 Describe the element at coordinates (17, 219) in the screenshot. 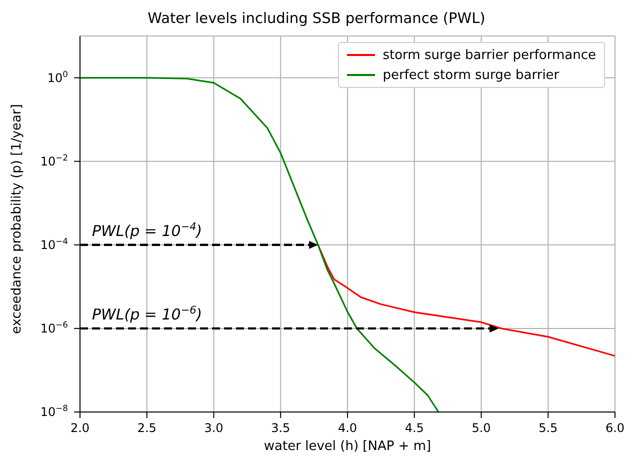

I see `y-axis-title: exceedance probability (p) [1/year]` at that location.